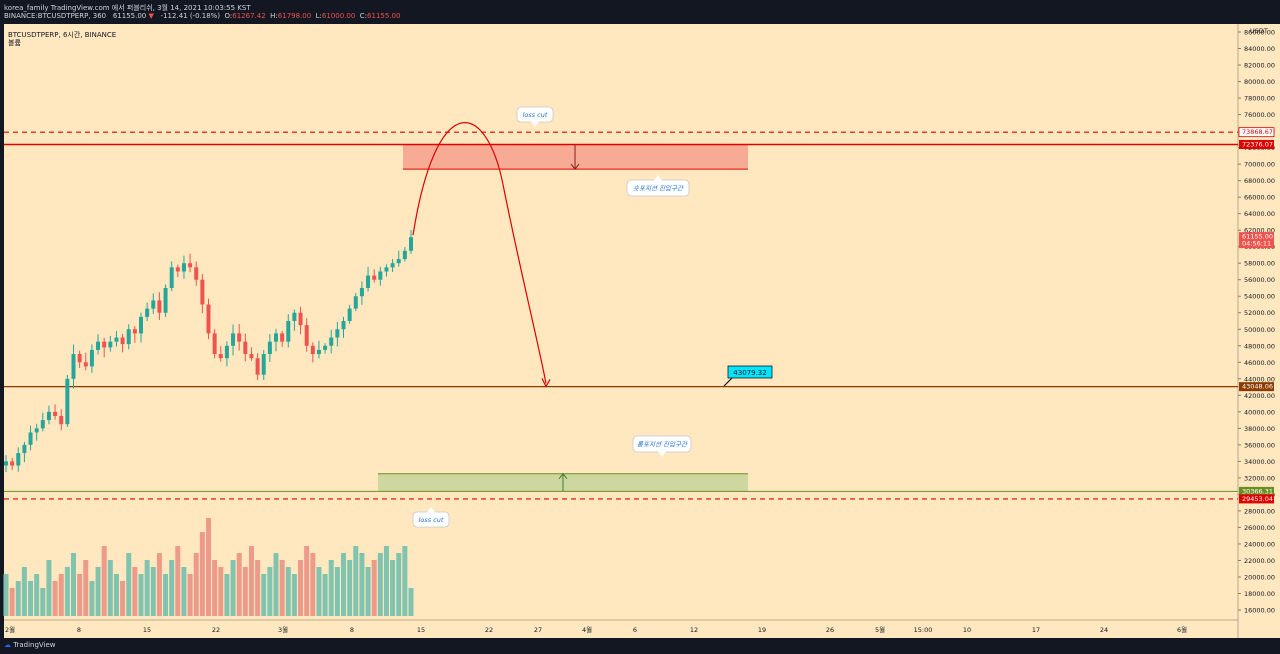 This screenshot has height=654, width=1280. Describe the element at coordinates (749, 373) in the screenshot. I see `target-label-text: 43079.32` at that location.